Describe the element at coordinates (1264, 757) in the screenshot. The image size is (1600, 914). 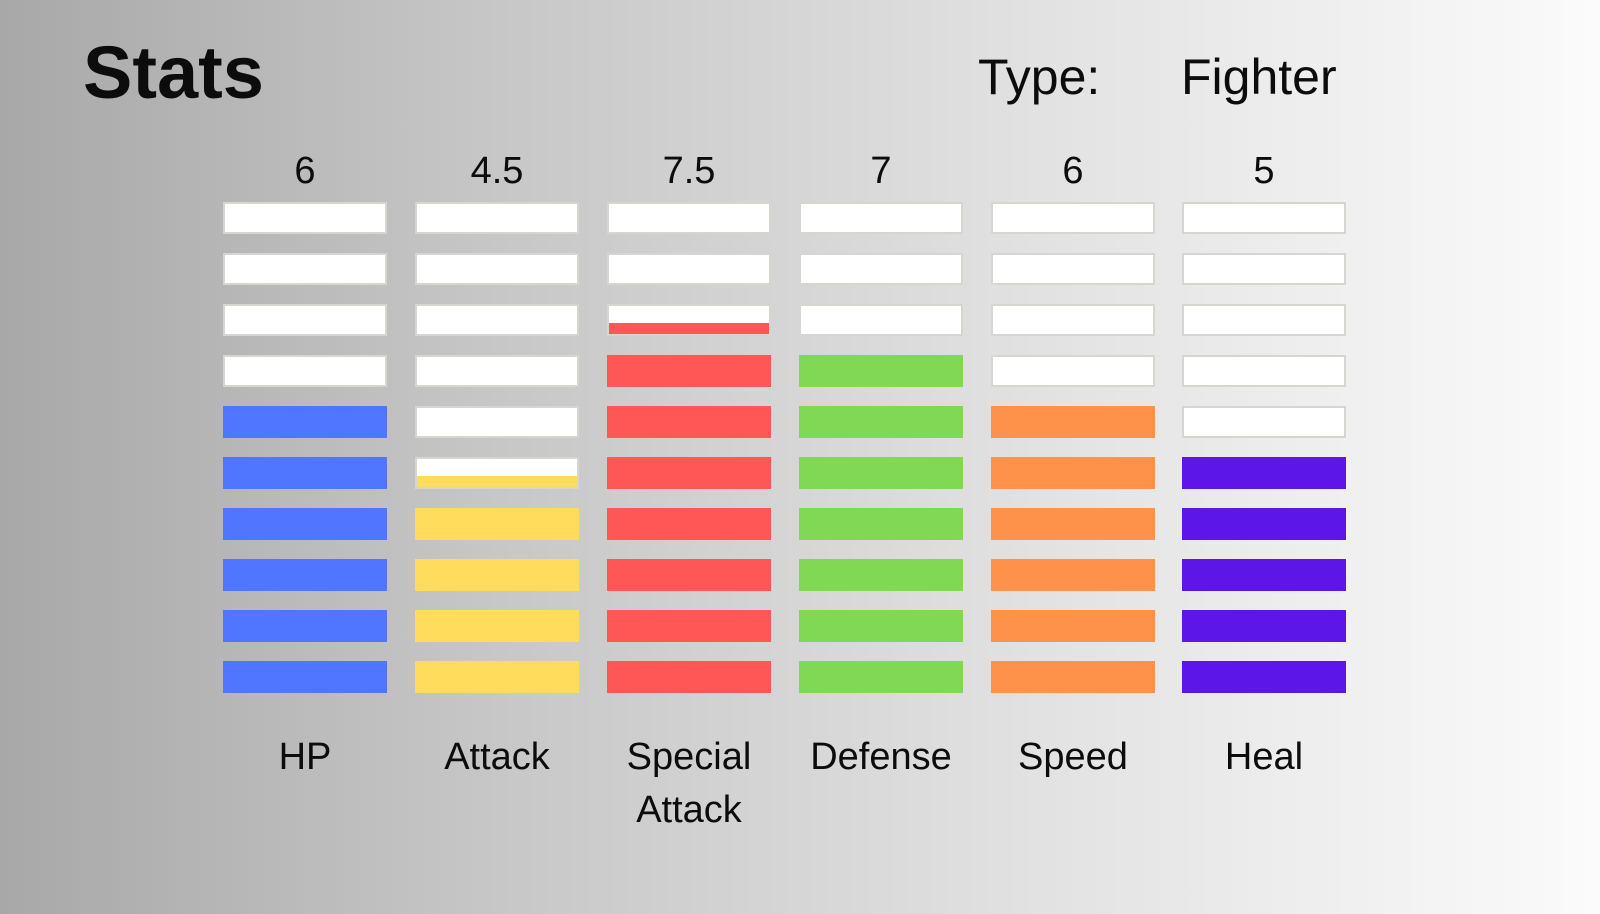
I see `stat-label-5: Heal` at that location.